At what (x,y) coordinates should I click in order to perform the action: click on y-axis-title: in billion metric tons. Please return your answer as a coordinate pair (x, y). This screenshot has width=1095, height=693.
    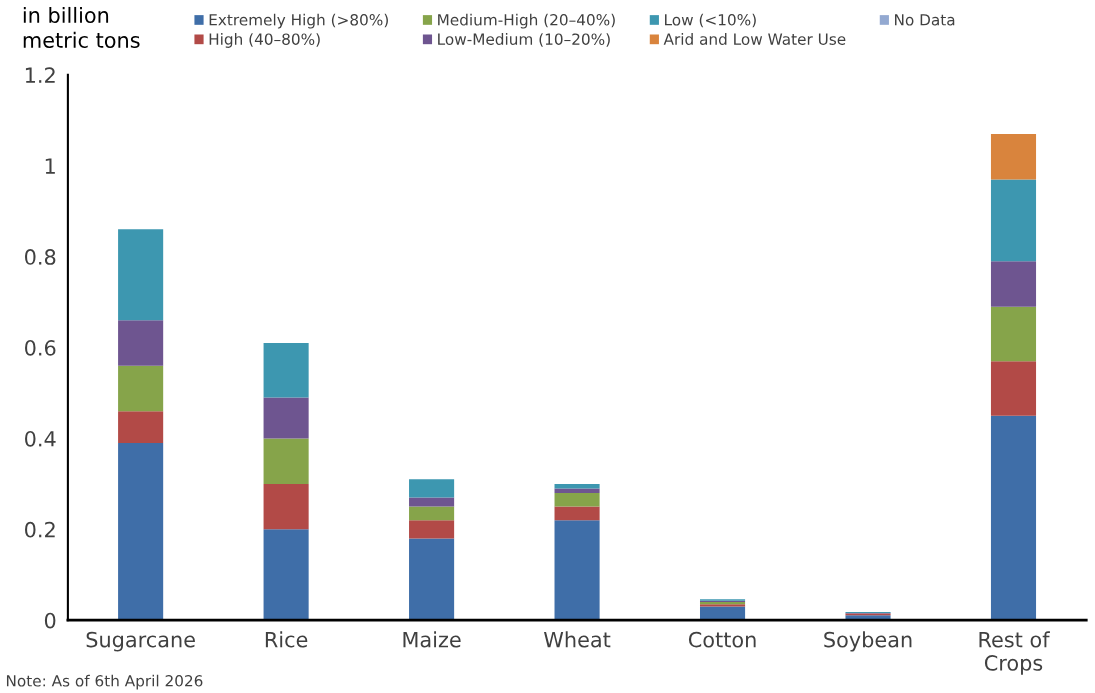
    Looking at the image, I should click on (81, 27).